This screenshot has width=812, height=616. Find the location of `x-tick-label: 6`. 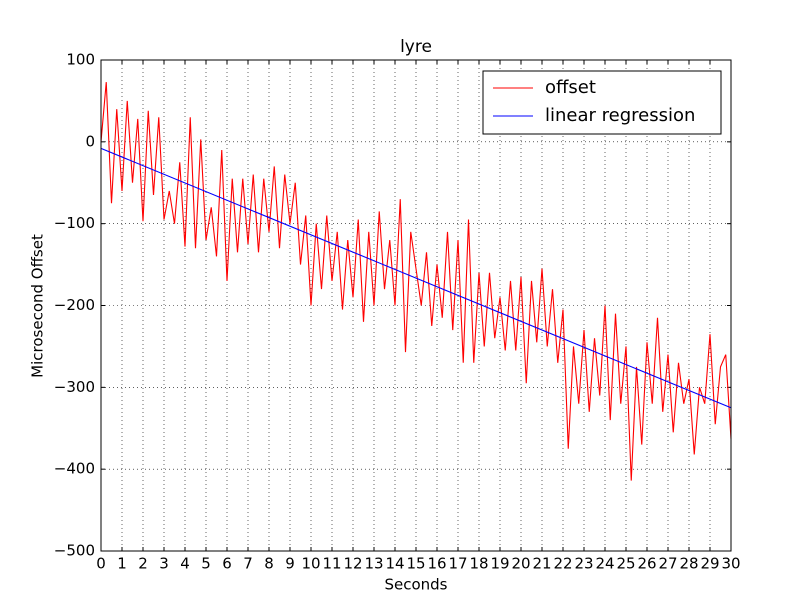

x-tick-label: 6 is located at coordinates (227, 564).